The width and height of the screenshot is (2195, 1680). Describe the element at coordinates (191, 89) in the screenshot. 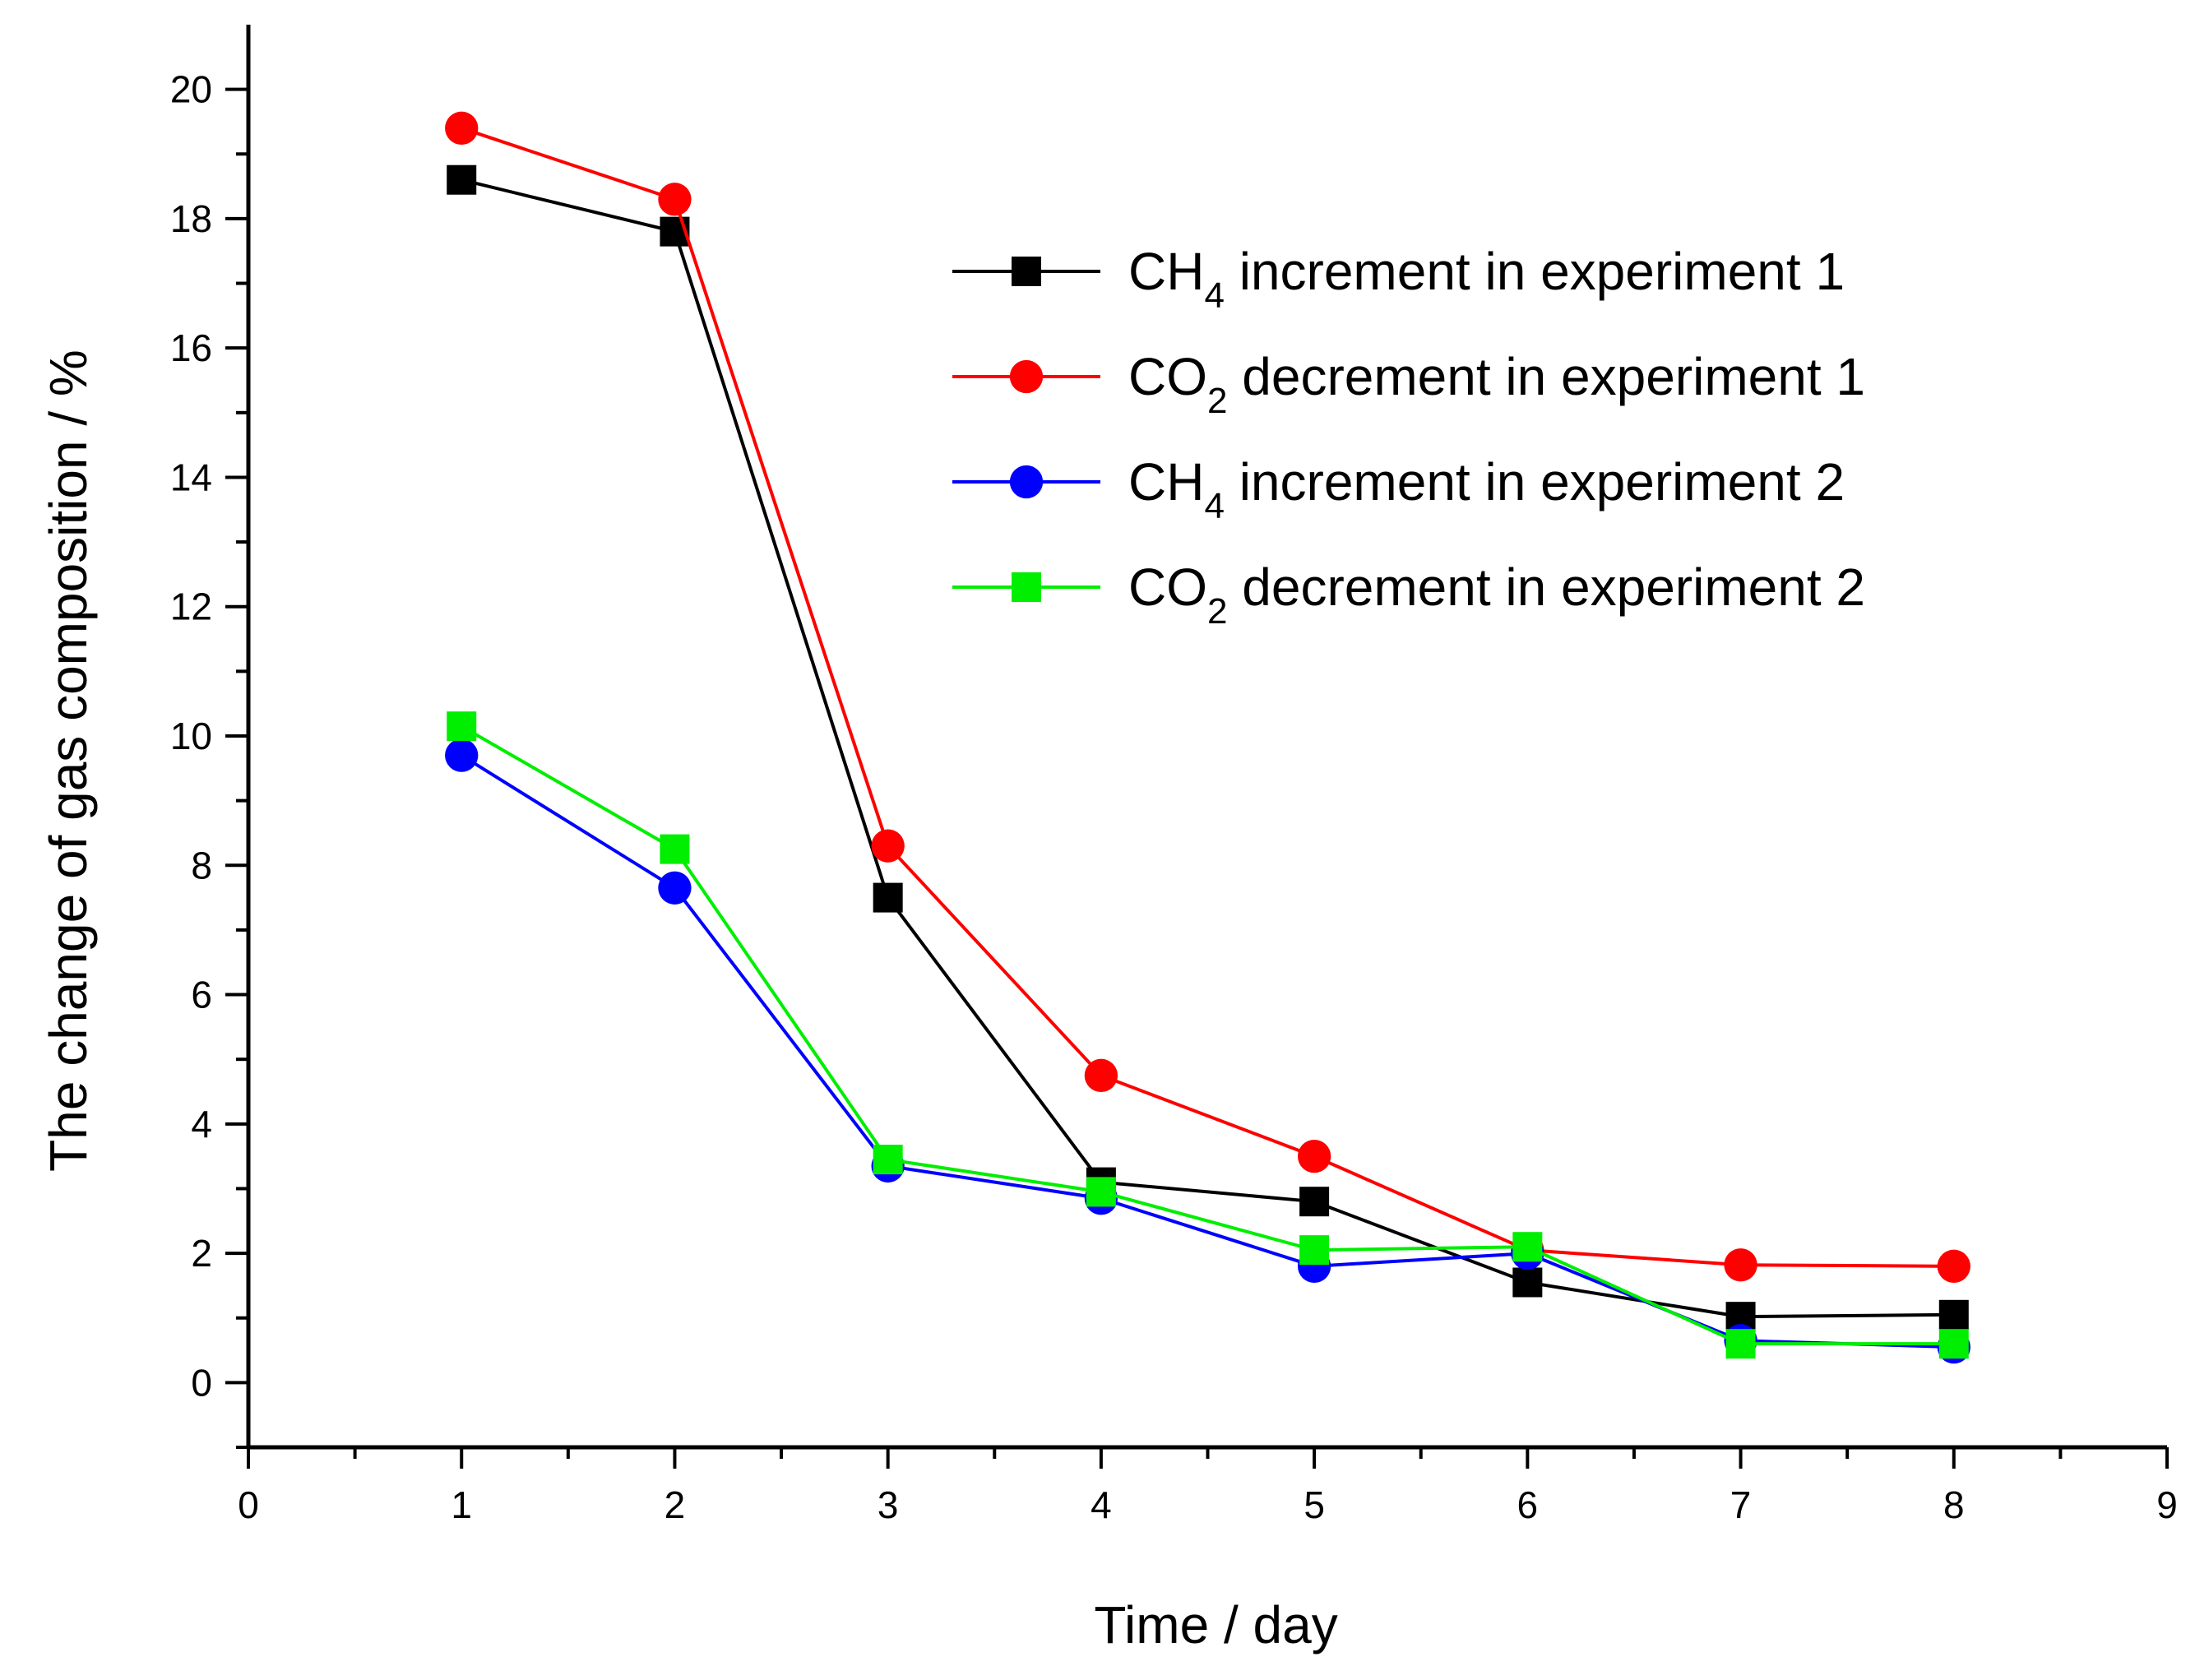

I see `y-tick-label: 20` at that location.